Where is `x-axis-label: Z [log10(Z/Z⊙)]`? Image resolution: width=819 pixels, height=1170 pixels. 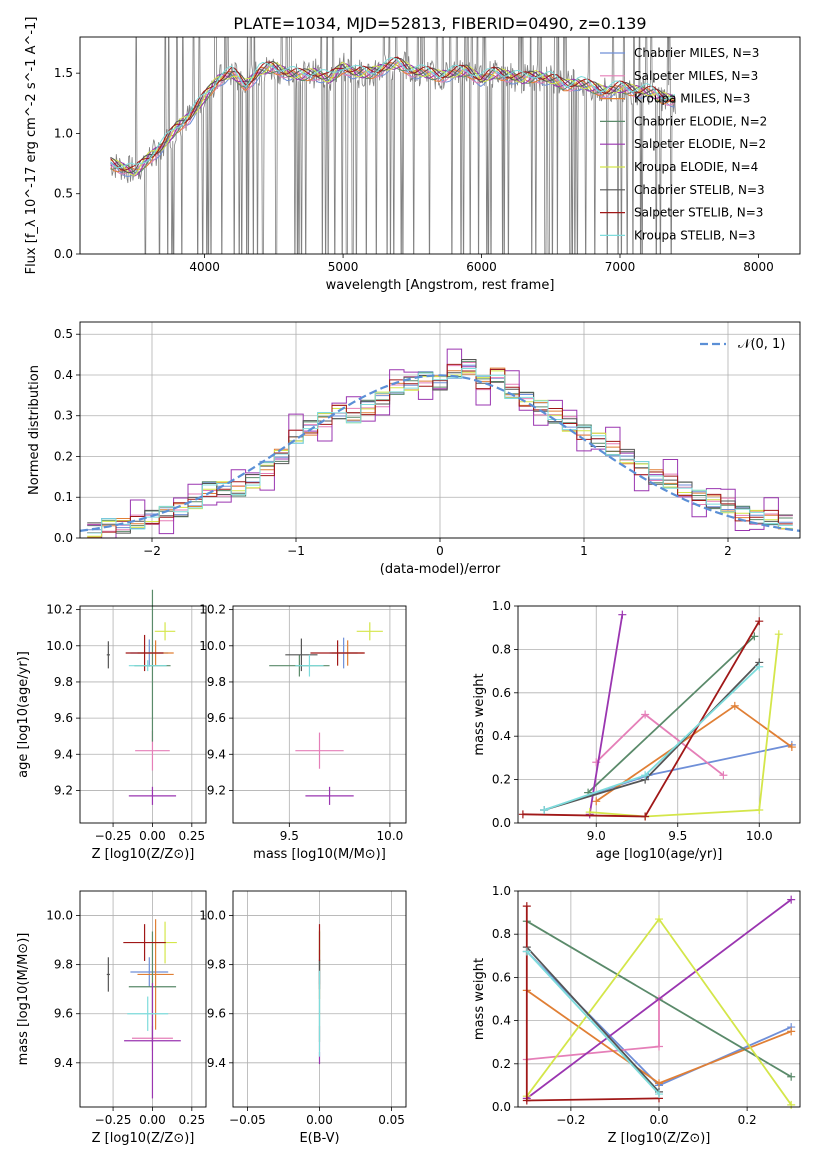
x-axis-label: Z [log10(Z/Z⊙)] is located at coordinates (143, 1138).